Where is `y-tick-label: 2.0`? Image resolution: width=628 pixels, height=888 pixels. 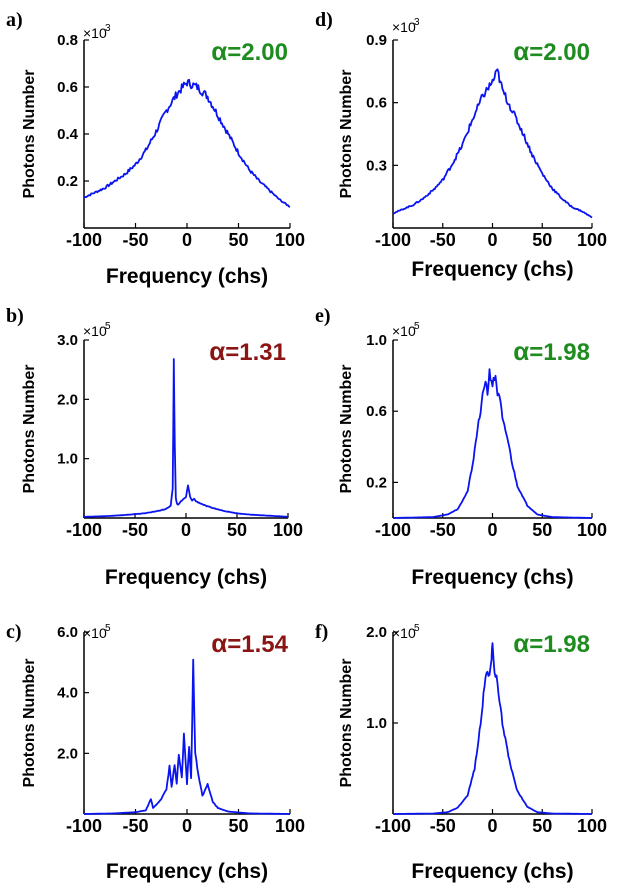 y-tick-label: 2.0 is located at coordinates (376, 632).